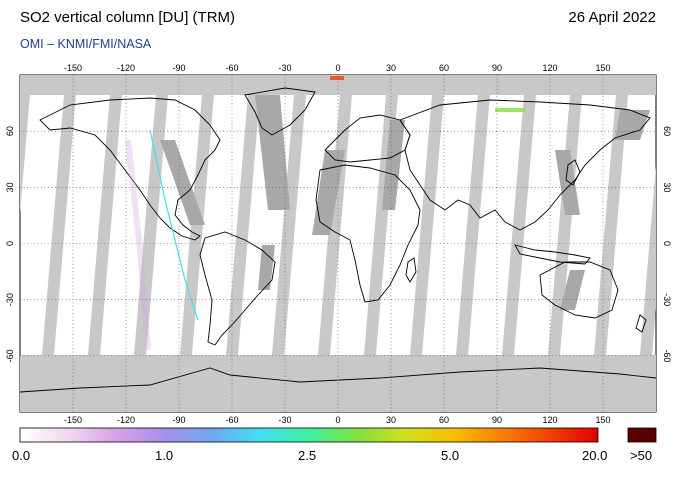 The image size is (676, 480). I want to click on lat-tick-left-30: 30, so click(10, 187).